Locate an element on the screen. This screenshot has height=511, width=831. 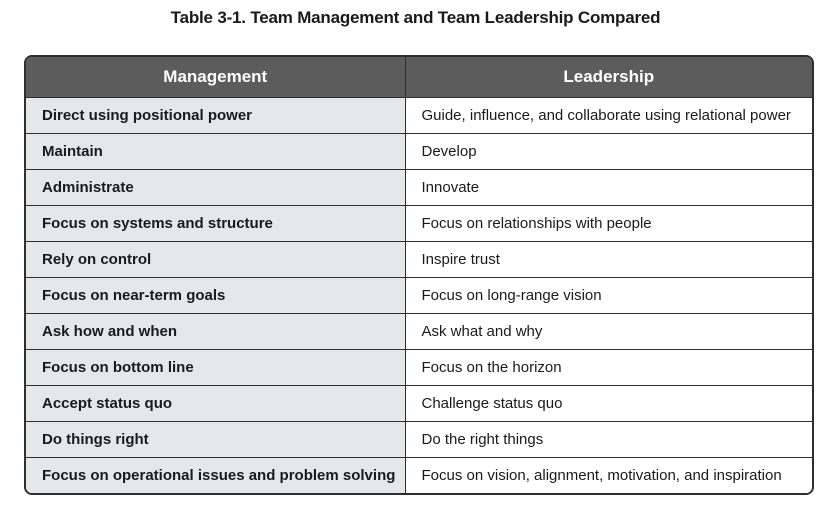
management-cell: Administrate is located at coordinates (215, 187).